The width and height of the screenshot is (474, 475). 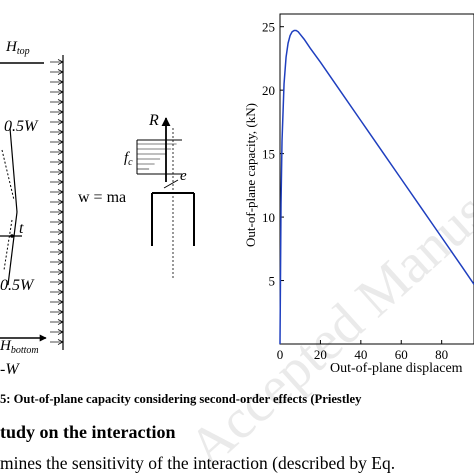 What do you see at coordinates (17, 48) in the screenshot?
I see `h-top-label: Htop` at bounding box center [17, 48].